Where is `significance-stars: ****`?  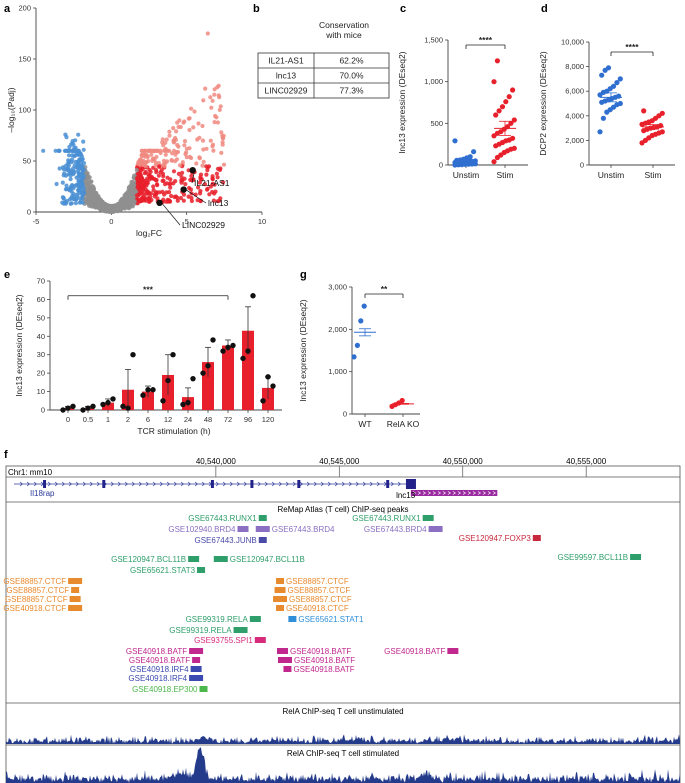
significance-stars: **** is located at coordinates (486, 40).